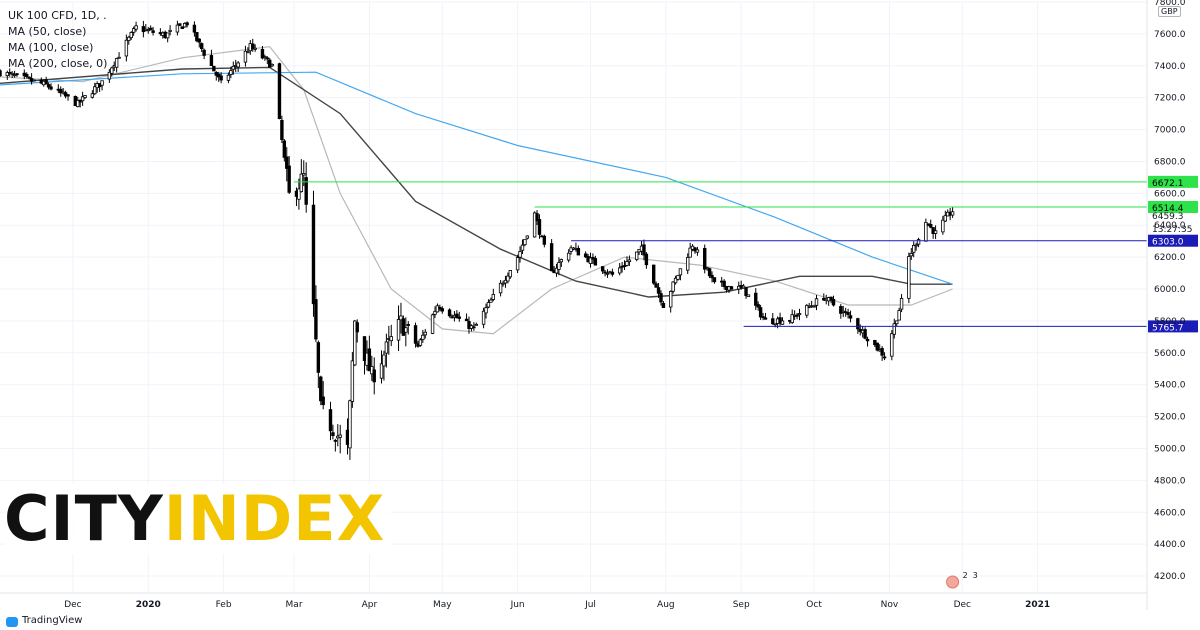 This screenshot has width=1200, height=630. What do you see at coordinates (666, 605) in the screenshot?
I see `x-tick-label: Aug` at bounding box center [666, 605].